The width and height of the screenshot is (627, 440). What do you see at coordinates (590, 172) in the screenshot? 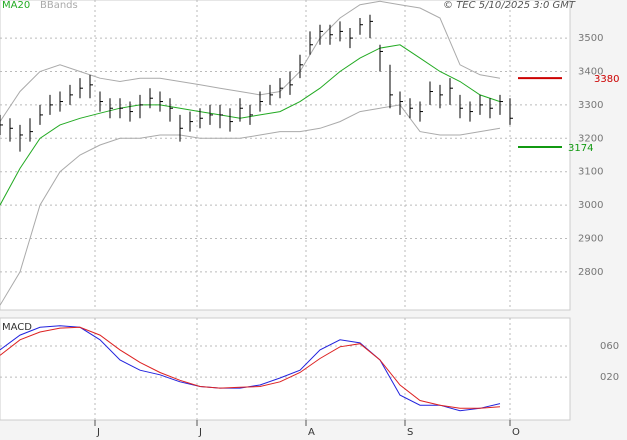
I see `y-tick-label: 3100` at bounding box center [590, 172].